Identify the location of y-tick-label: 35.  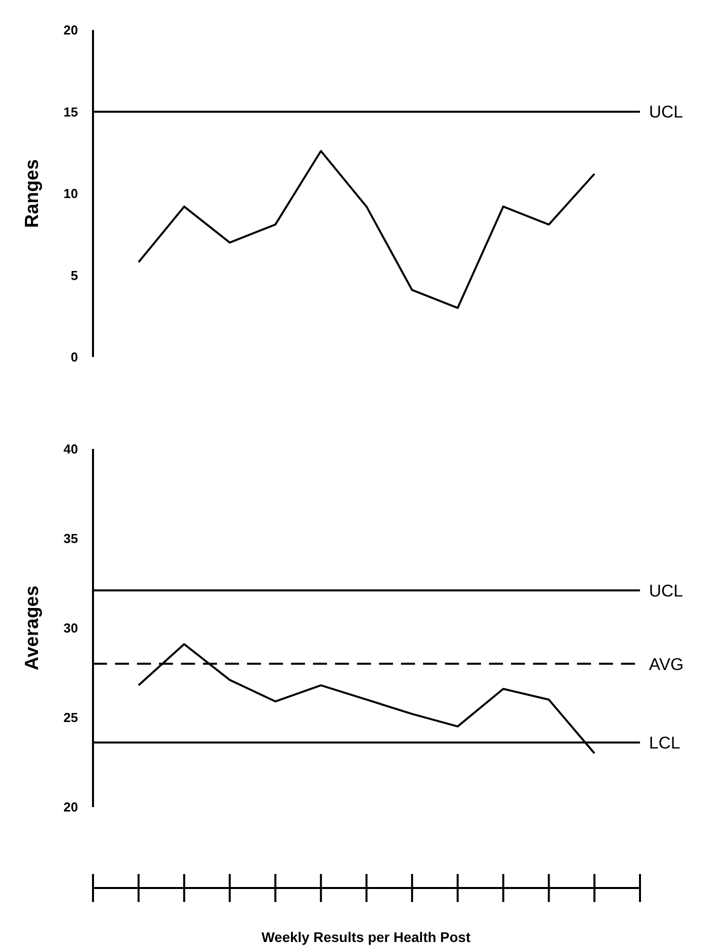
(71, 538).